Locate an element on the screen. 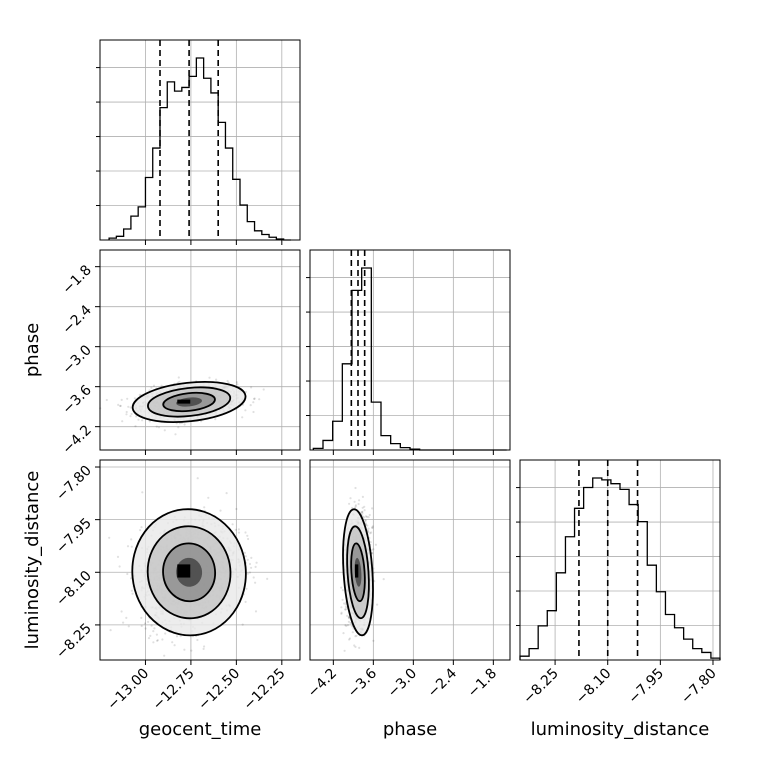  y-axis-label-phase: phase is located at coordinates (32, 350).